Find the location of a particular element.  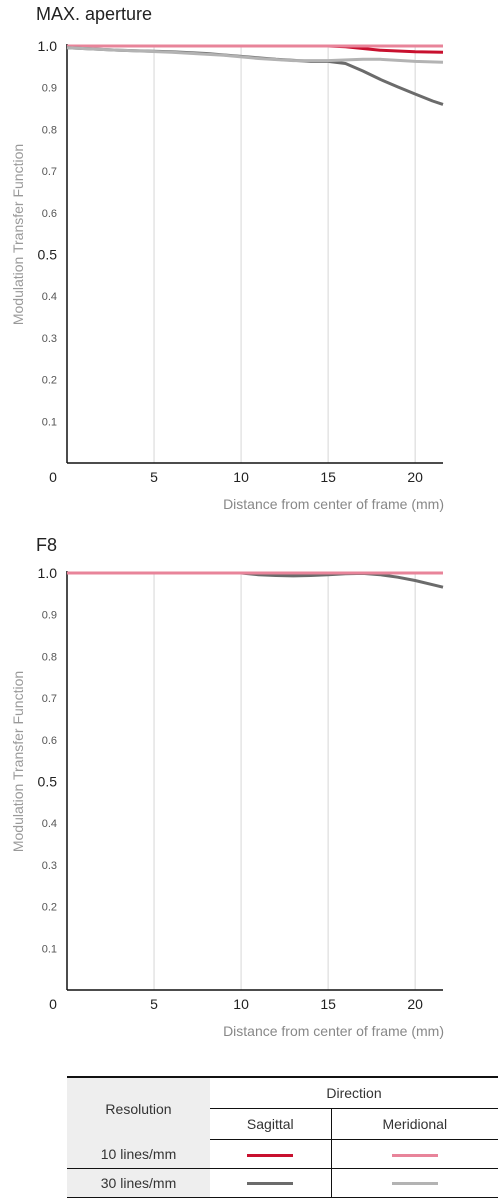

legend-row: 10 lines/mm is located at coordinates (282, 1154).